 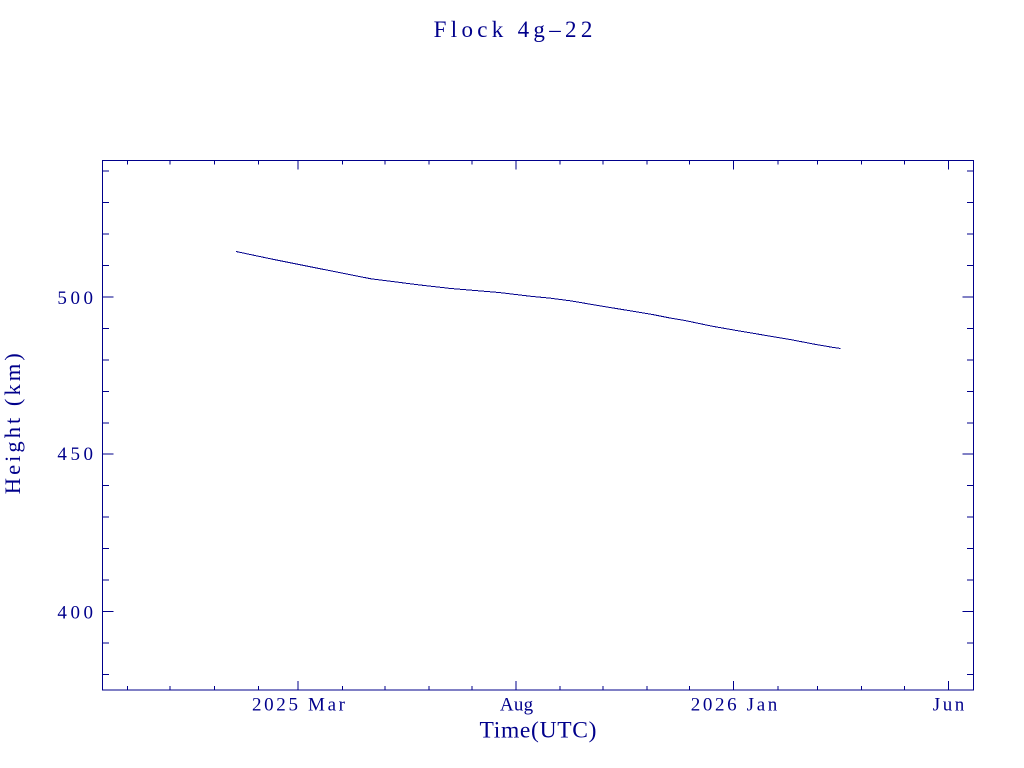 What do you see at coordinates (517, 704) in the screenshot?
I see `svg-text: Aug` at bounding box center [517, 704].